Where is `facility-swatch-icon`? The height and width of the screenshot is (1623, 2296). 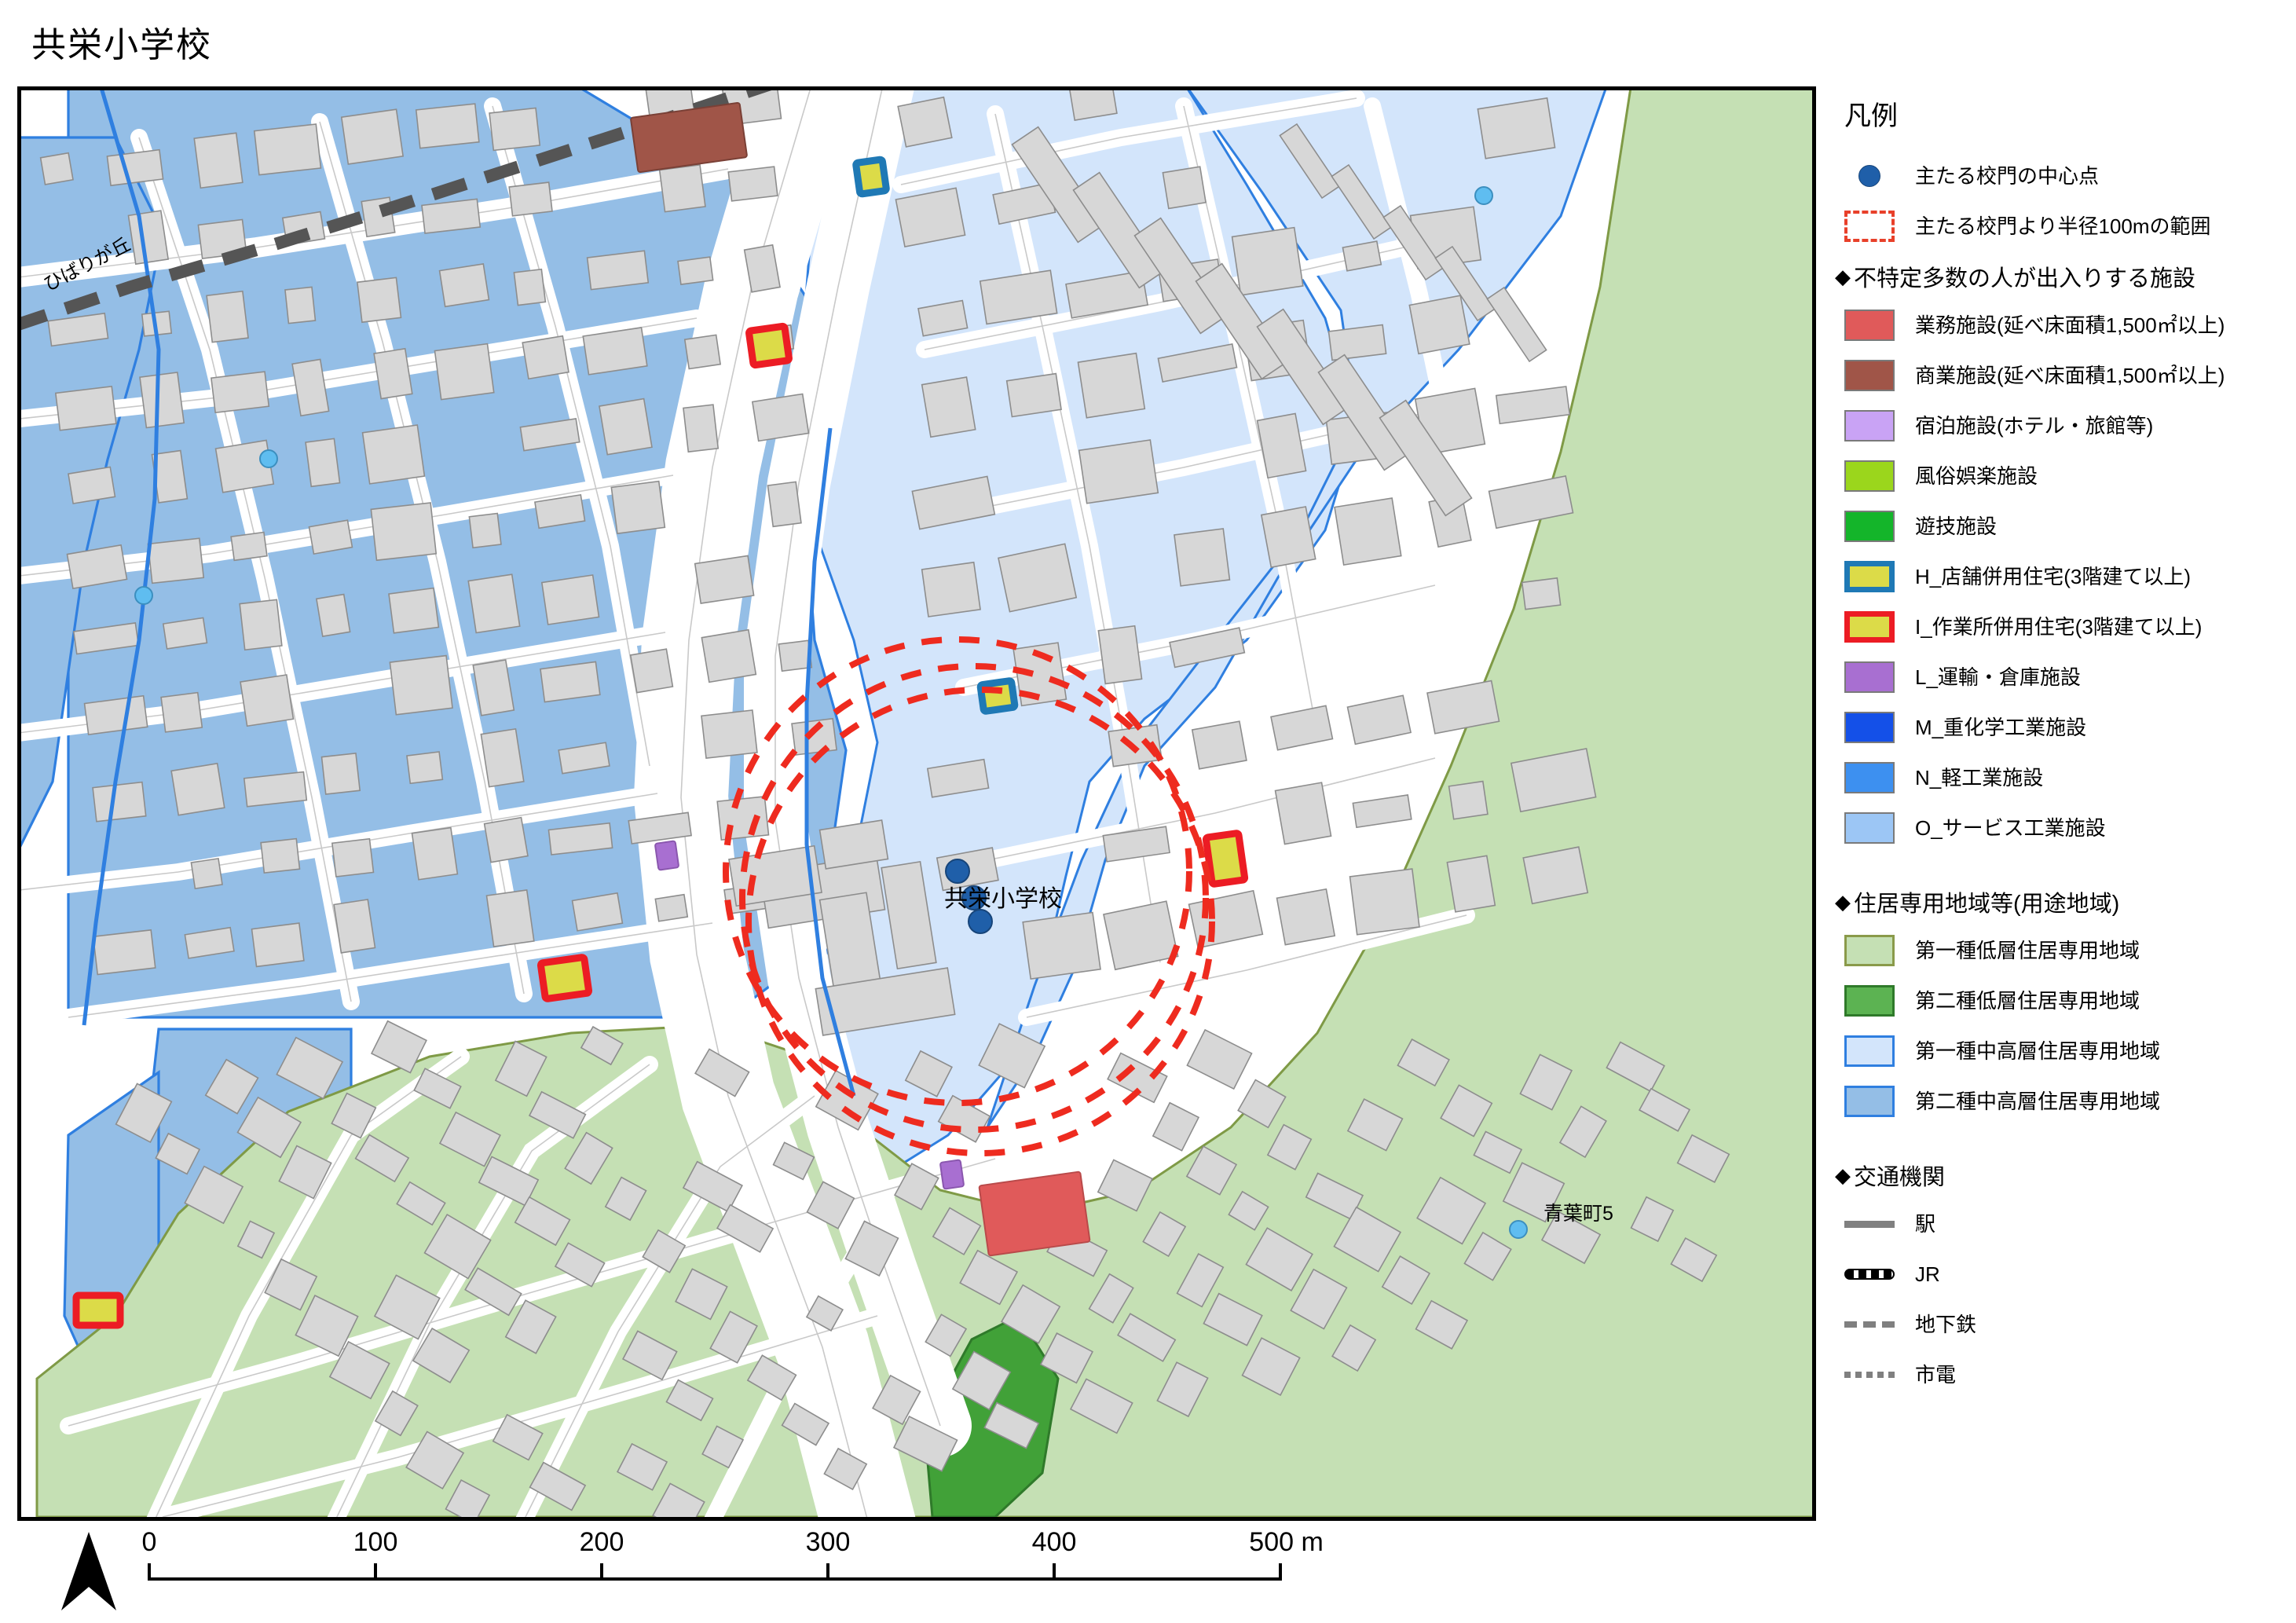 facility-swatch-icon is located at coordinates (1870, 425).